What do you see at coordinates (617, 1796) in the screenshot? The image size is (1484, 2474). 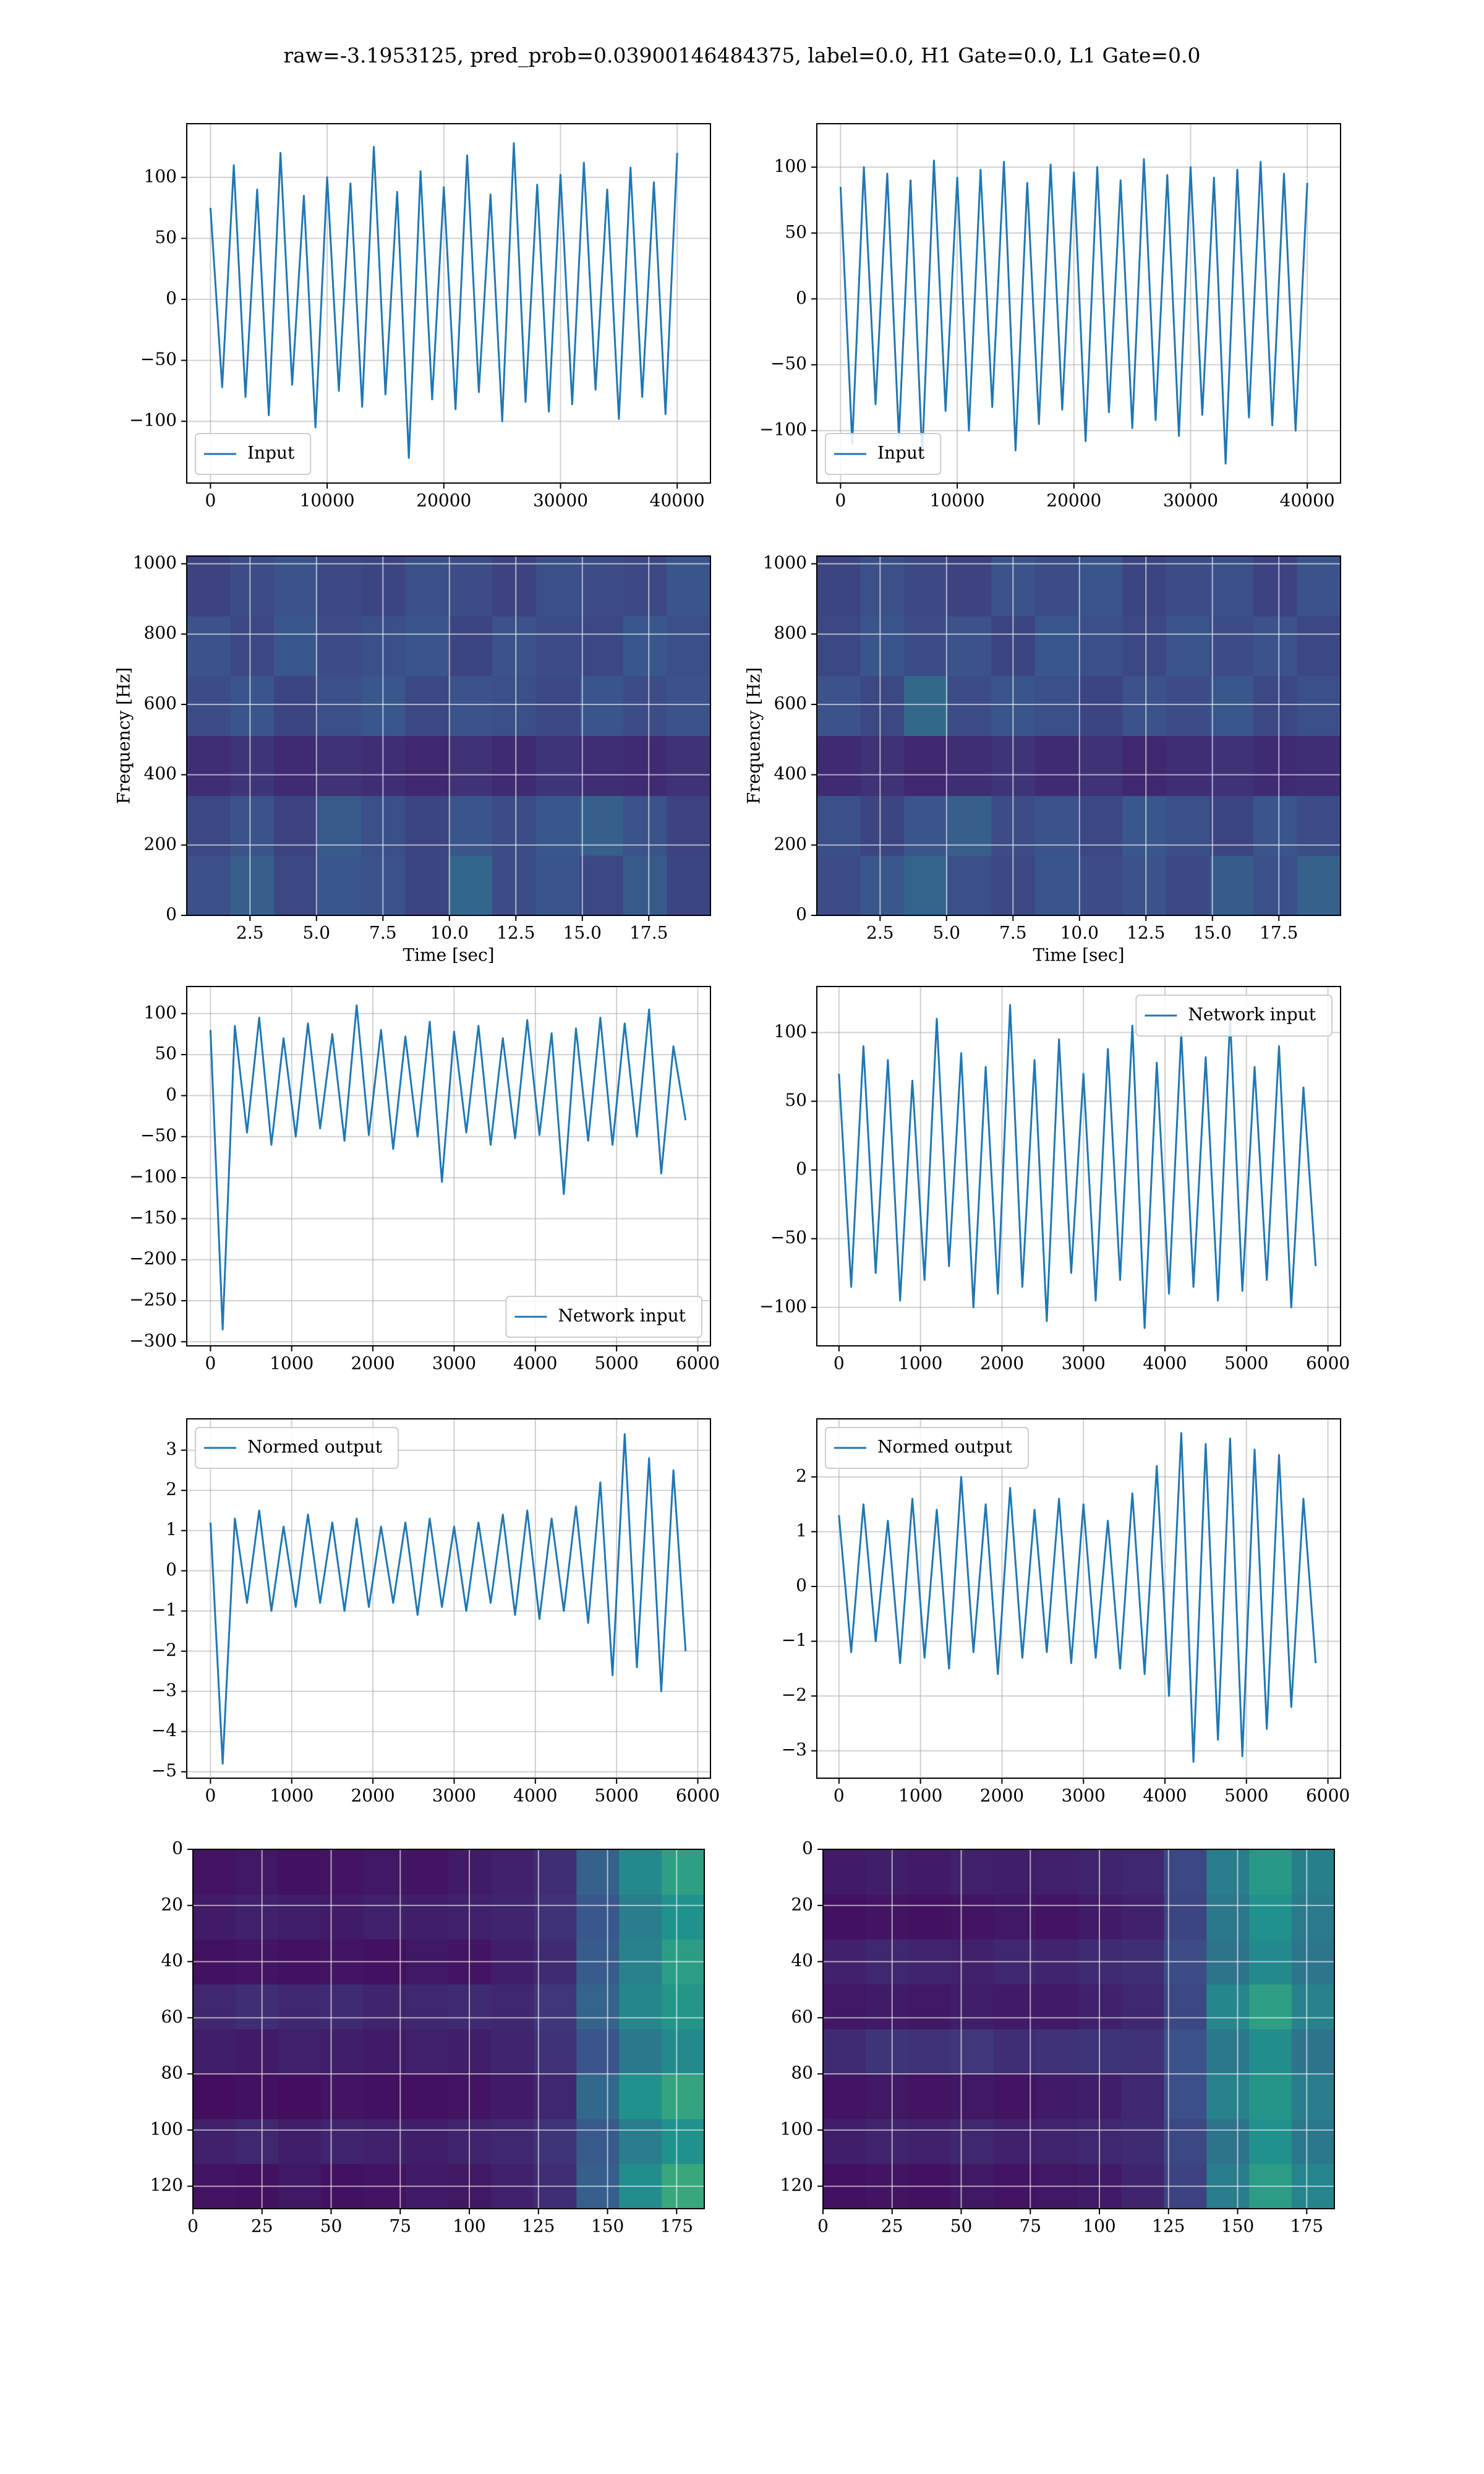 I see `x-tick-label: 5000` at bounding box center [617, 1796].